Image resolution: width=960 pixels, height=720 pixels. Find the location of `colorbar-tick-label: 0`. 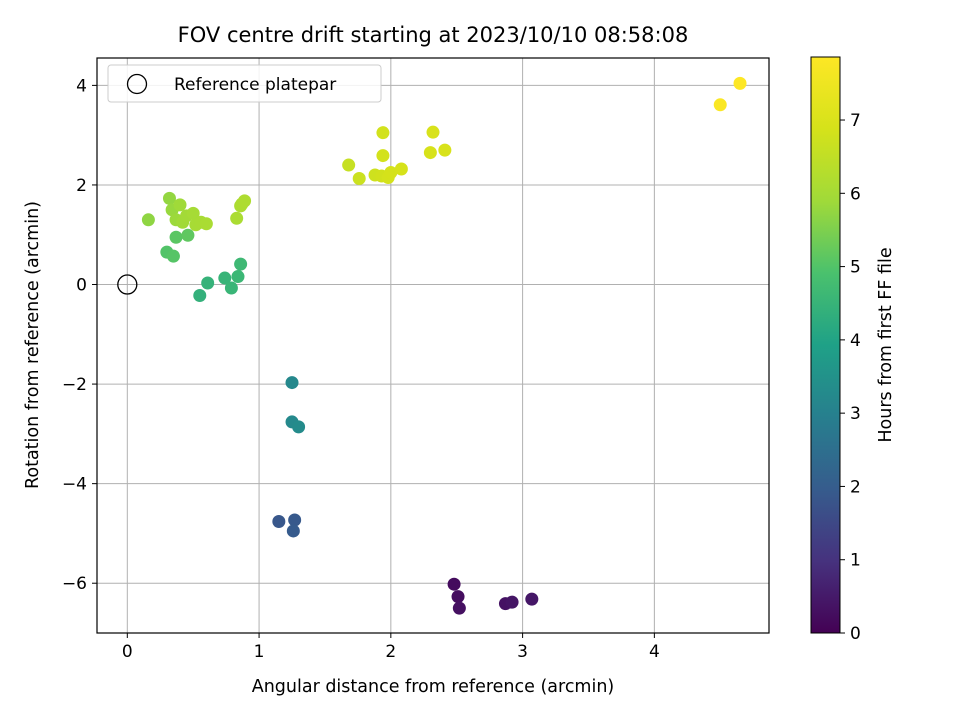

colorbar-tick-label: 0 is located at coordinates (855, 634).